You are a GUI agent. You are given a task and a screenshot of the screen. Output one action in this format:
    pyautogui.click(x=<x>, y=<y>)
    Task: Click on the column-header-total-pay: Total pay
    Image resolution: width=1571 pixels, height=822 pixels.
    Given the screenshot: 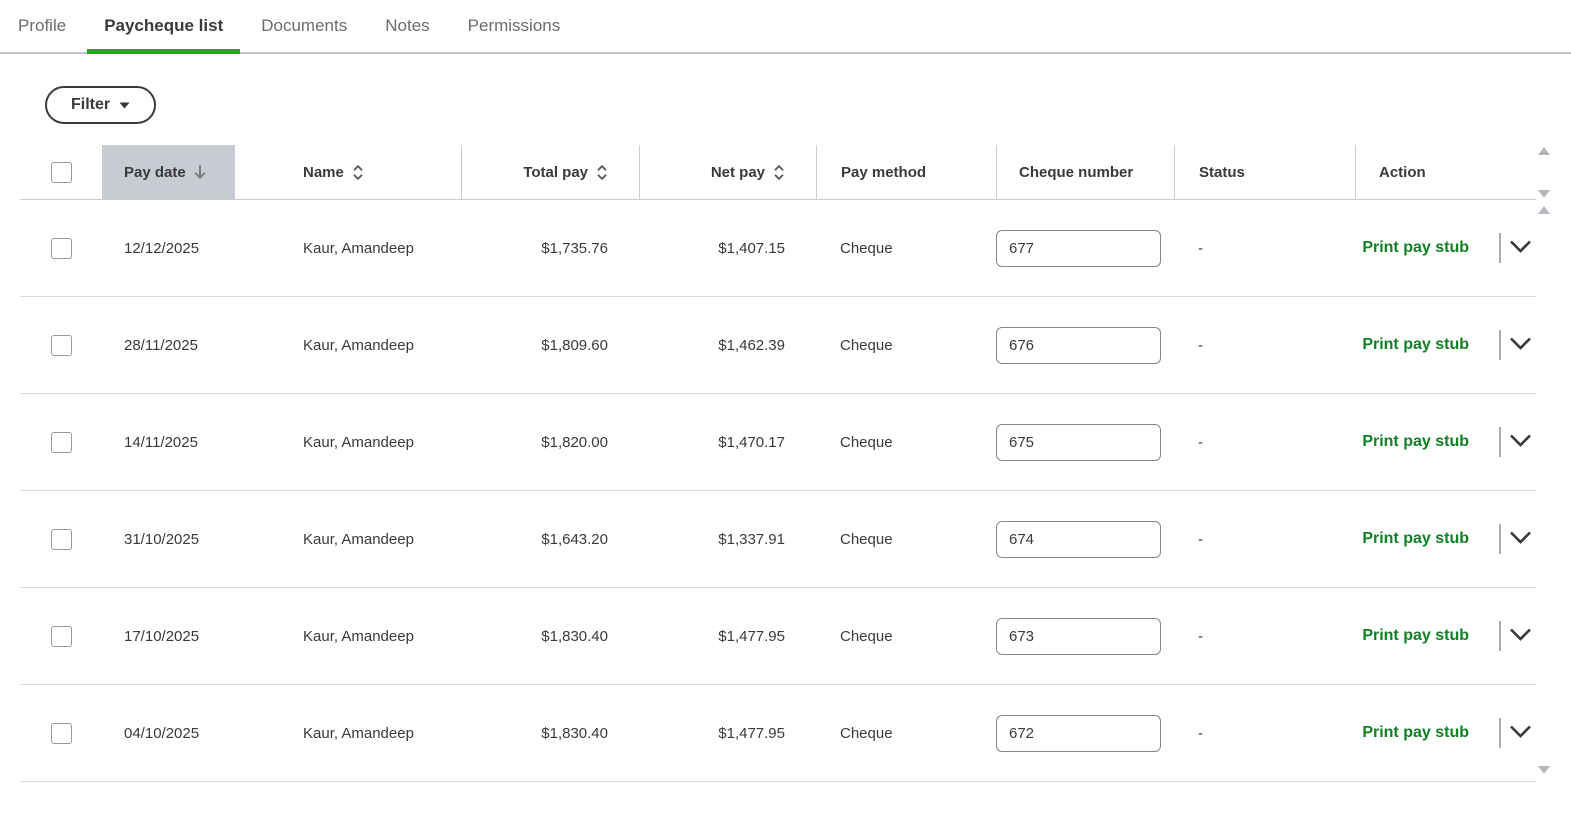 What is the action you would take?
    pyautogui.click(x=550, y=172)
    